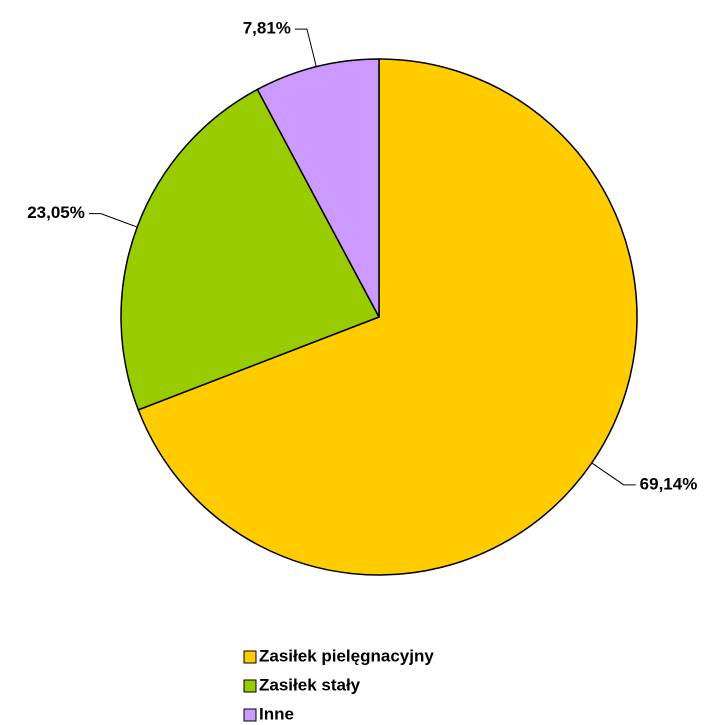 This screenshot has width=720, height=725. I want to click on legend-label: Zasiłek pielęgnacyjny, so click(346, 655).